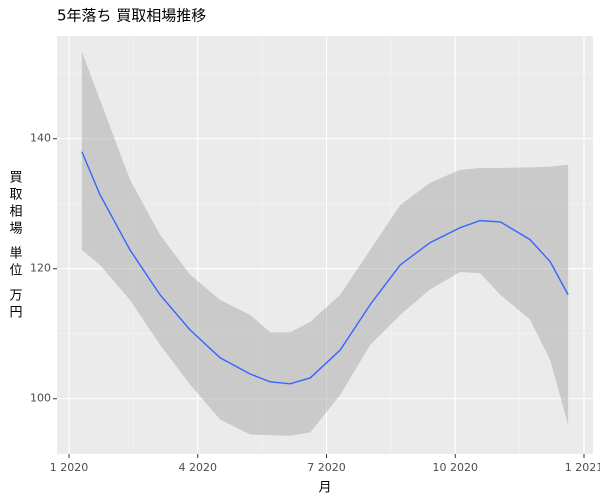 The height and width of the screenshot is (500, 600). I want to click on x-tick-label: 7 2020, so click(326, 467).